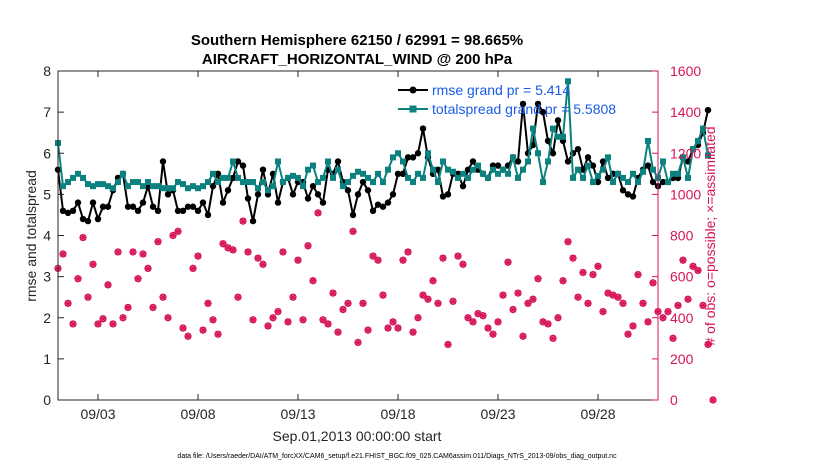 The height and width of the screenshot is (470, 830). What do you see at coordinates (413, 109) in the screenshot?
I see `legend-totalspread-marker` at bounding box center [413, 109].